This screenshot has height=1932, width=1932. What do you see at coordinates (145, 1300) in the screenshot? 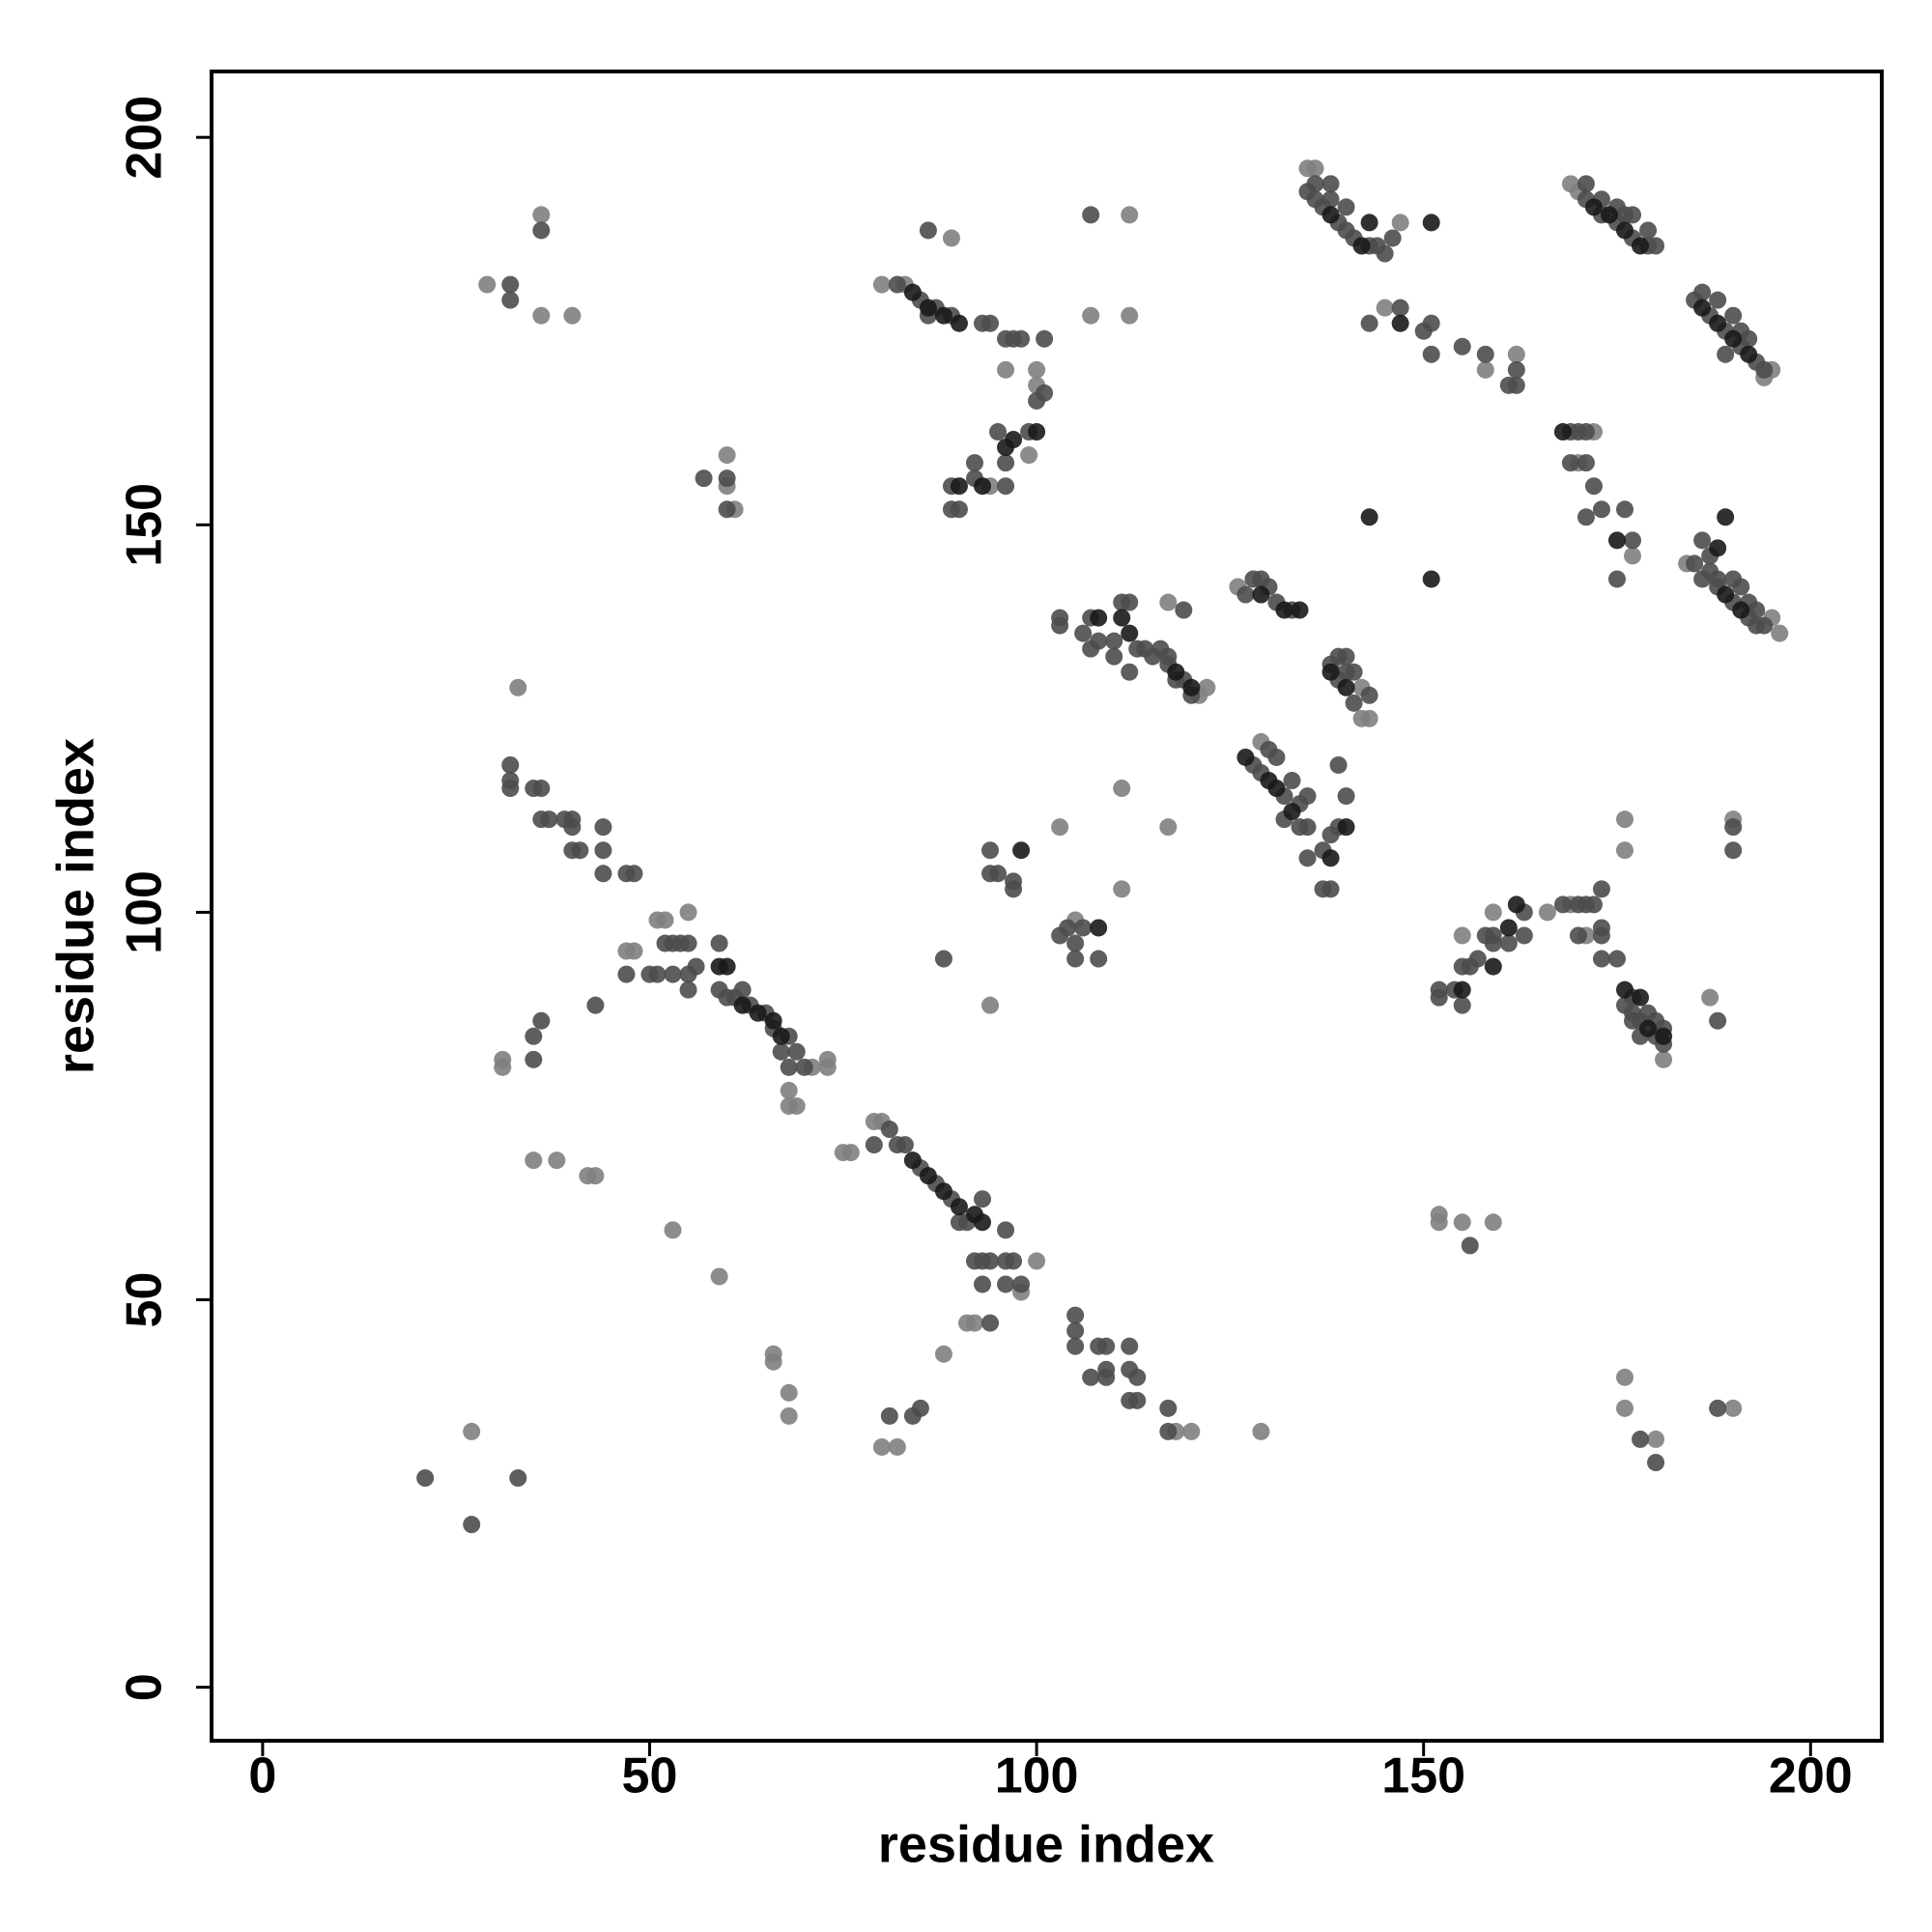
I see `y-tick-label: 50` at bounding box center [145, 1300].